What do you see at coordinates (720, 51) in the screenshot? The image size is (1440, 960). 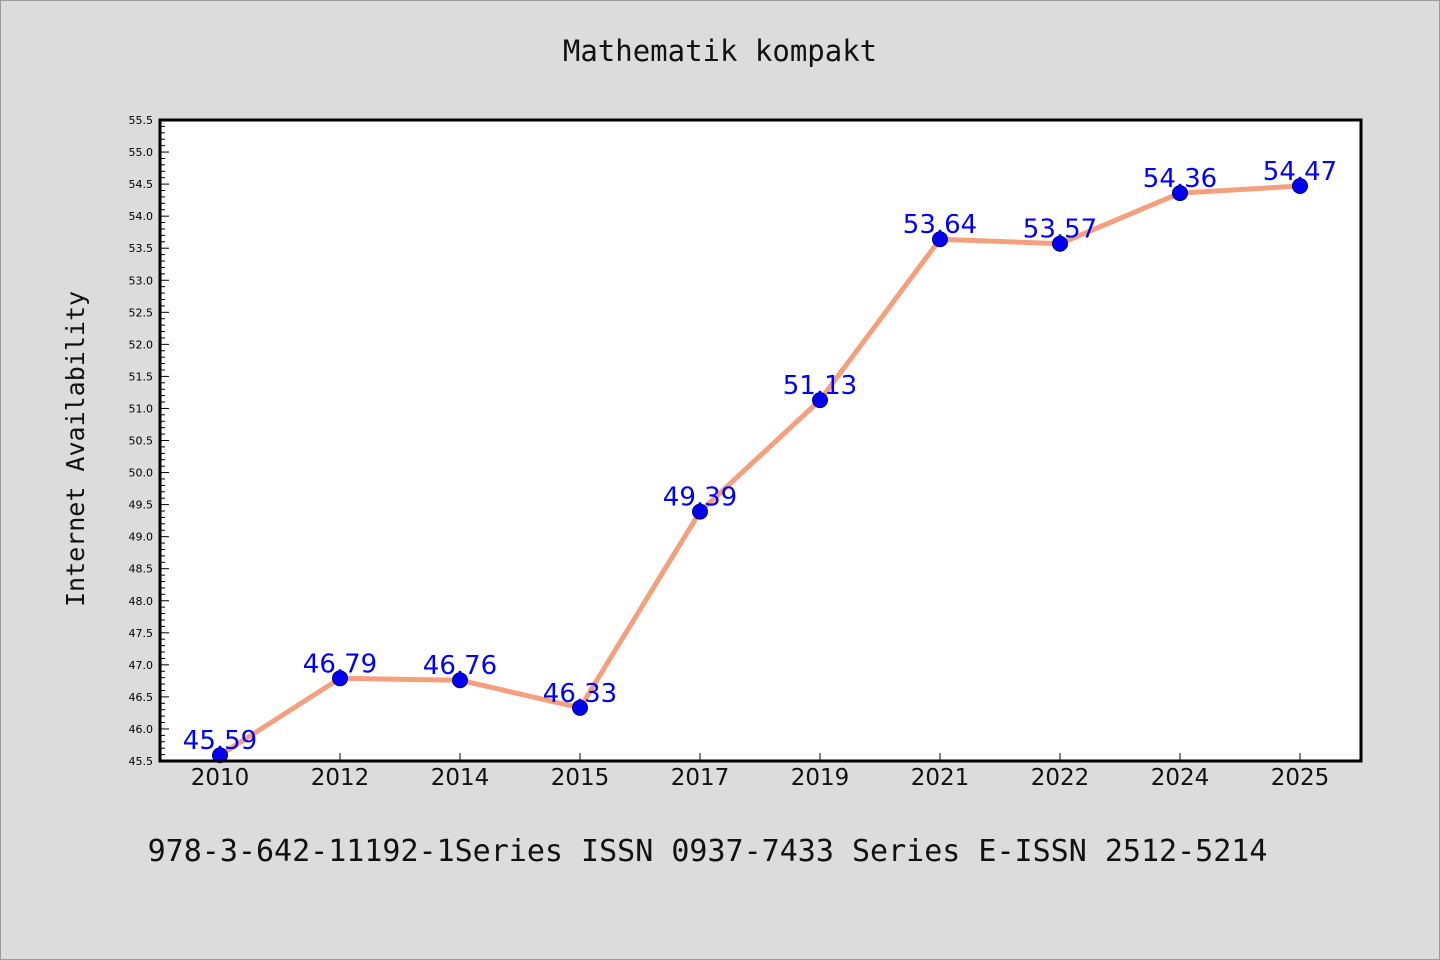 I see `chart-title: Mathematik kompakt` at bounding box center [720, 51].